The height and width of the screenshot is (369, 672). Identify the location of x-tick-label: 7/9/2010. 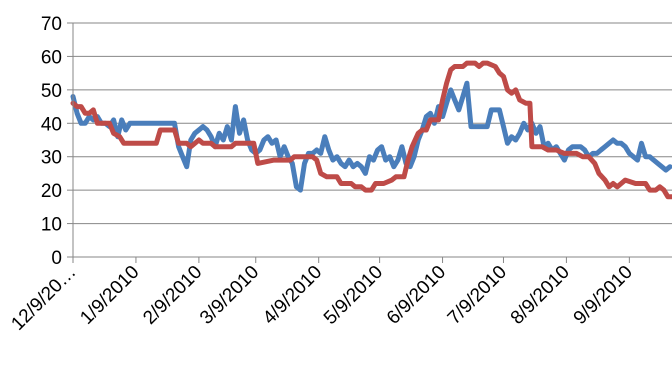
(477, 295).